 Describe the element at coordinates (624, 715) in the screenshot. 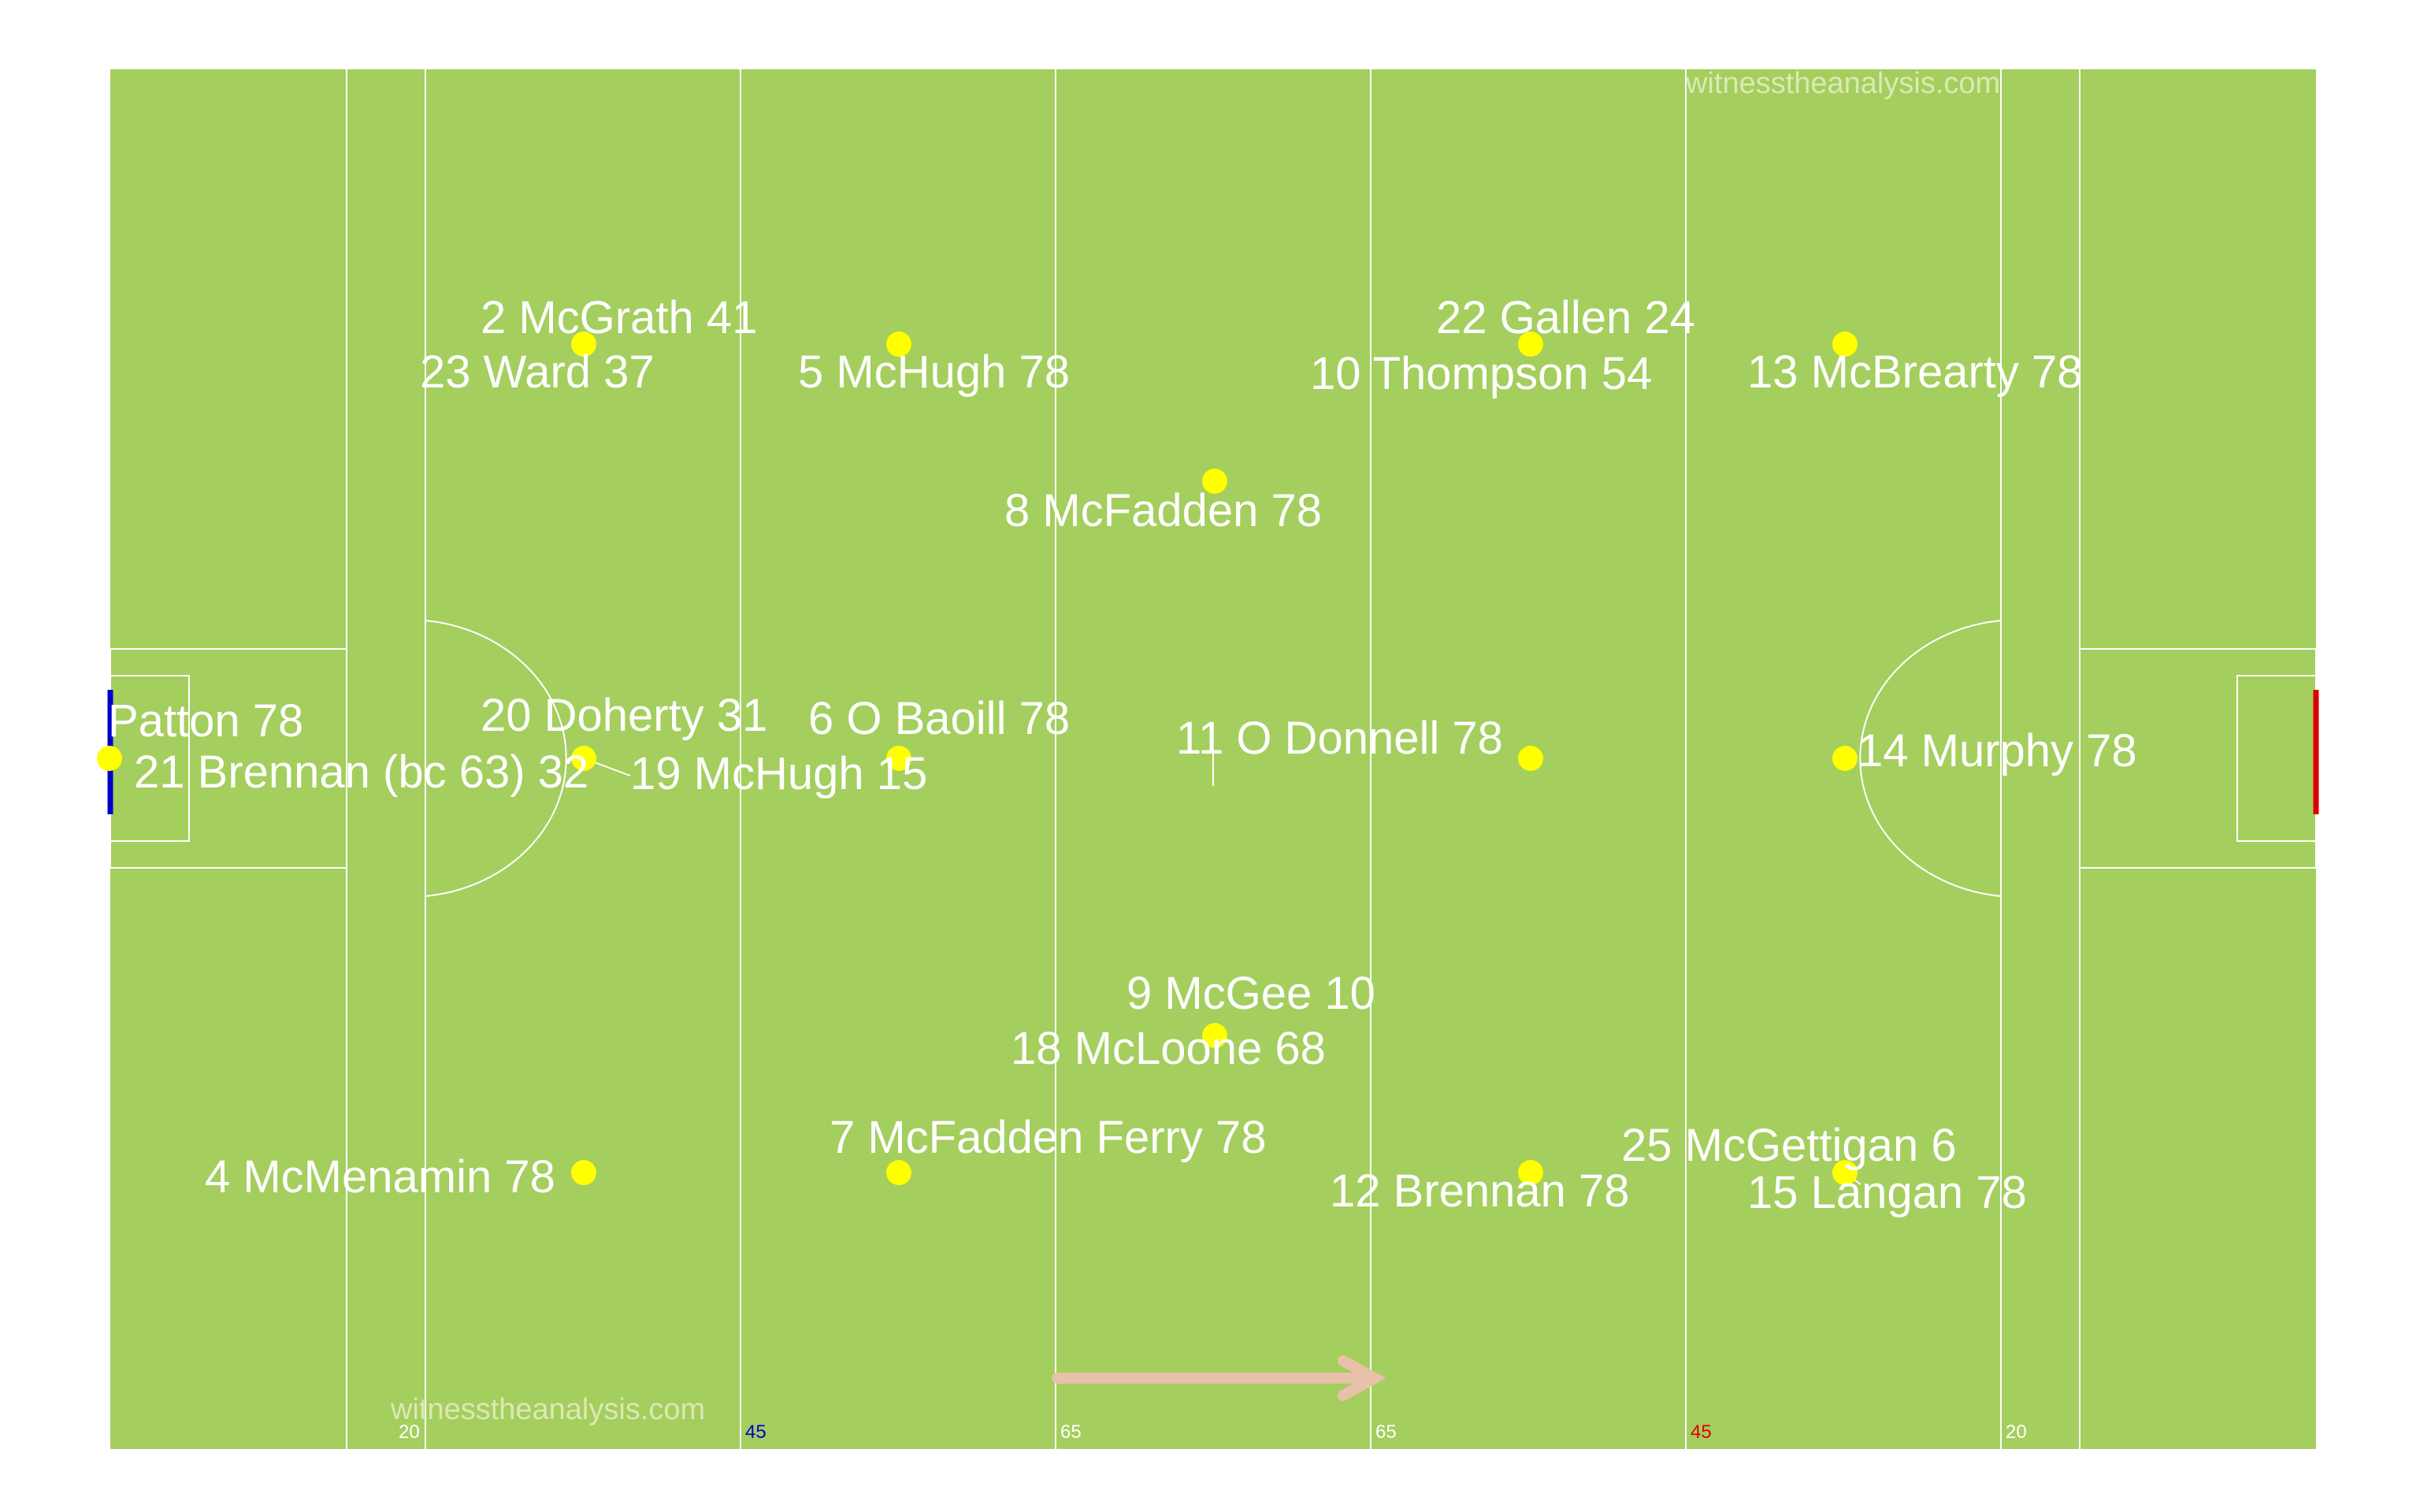

I see `player-label: 20 Doherty 31` at that location.